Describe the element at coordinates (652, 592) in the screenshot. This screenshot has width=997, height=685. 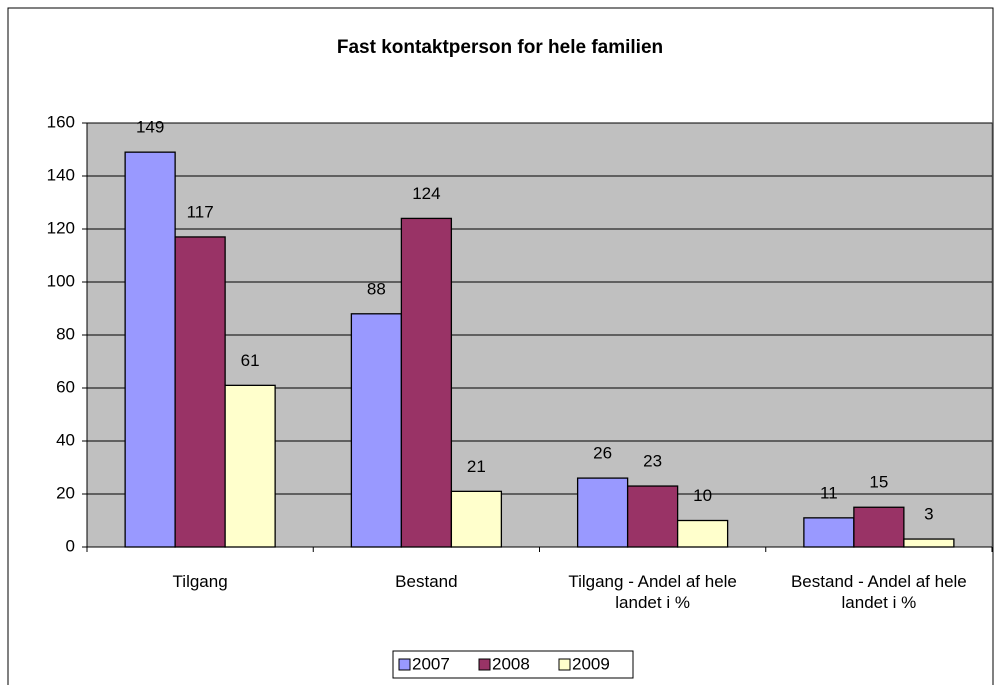
I see `x-tick-label: Tilgang - Andel af hele landet i %` at that location.